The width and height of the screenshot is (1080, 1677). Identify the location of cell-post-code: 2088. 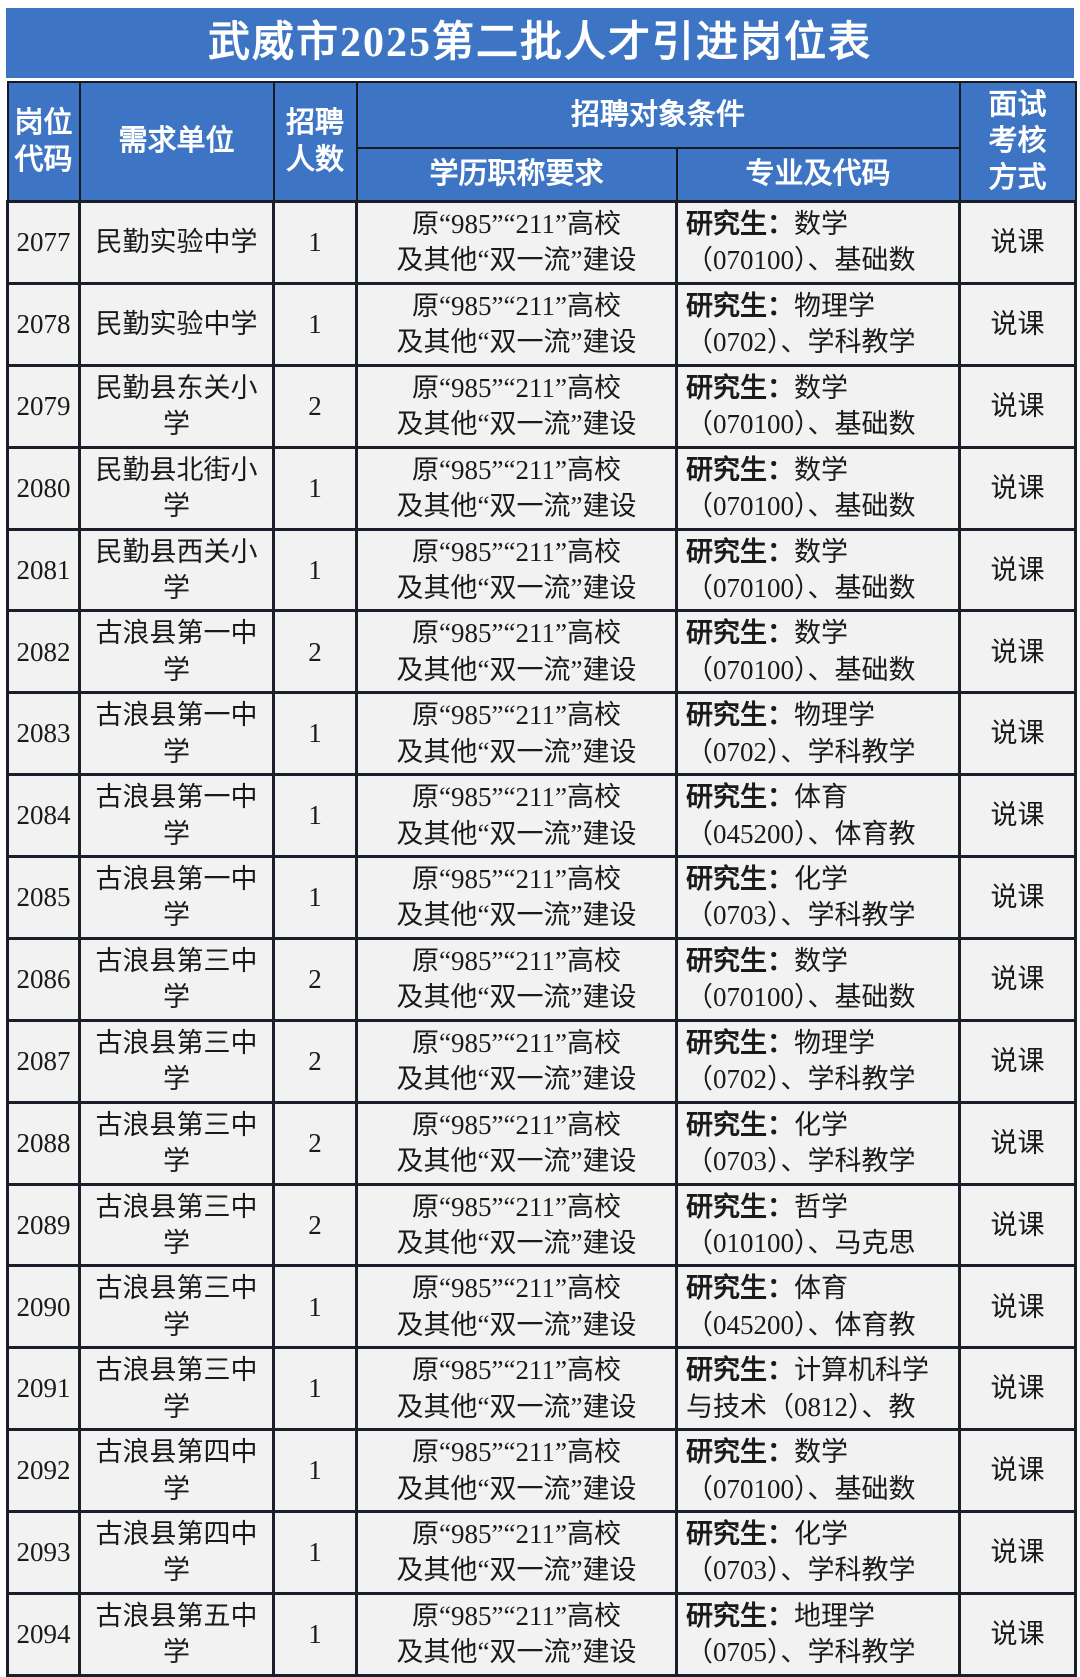
(43, 1143).